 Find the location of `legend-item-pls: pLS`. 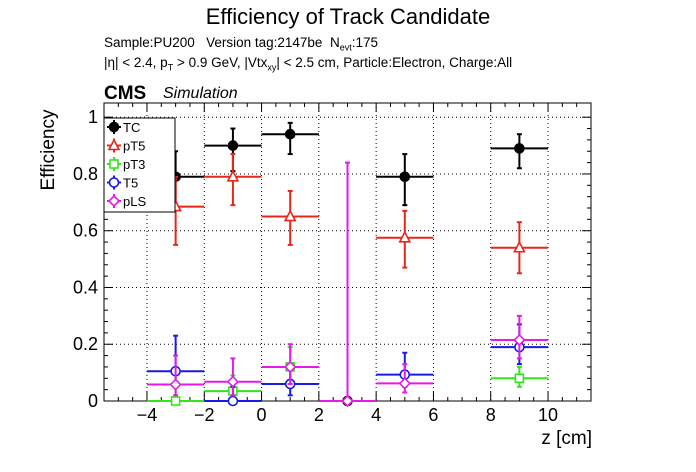

legend-item-pls: pLS is located at coordinates (126, 201).